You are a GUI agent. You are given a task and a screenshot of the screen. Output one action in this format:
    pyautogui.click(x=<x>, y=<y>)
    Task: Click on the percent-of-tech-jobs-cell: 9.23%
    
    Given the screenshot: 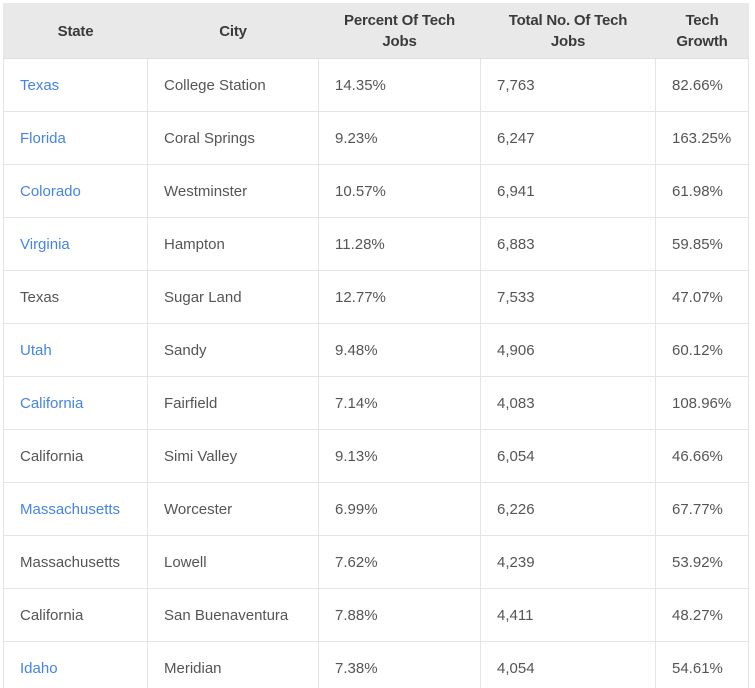 What is the action you would take?
    pyautogui.click(x=399, y=138)
    